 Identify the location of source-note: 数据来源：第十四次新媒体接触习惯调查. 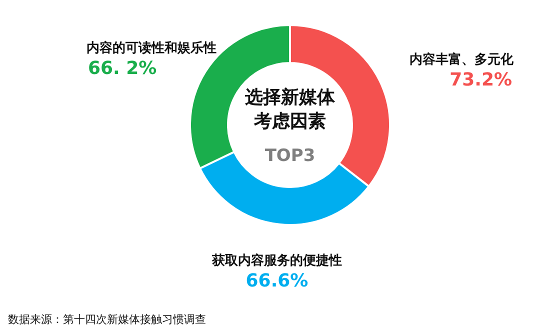
(107, 319).